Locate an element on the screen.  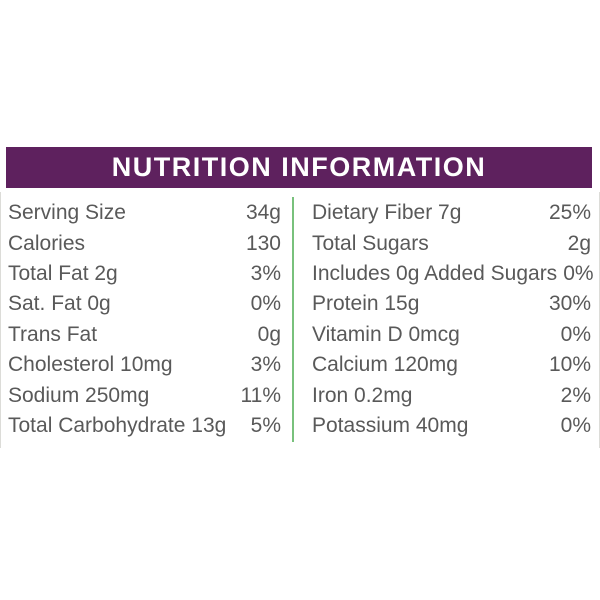
nutrient-value: 0g is located at coordinates (269, 334).